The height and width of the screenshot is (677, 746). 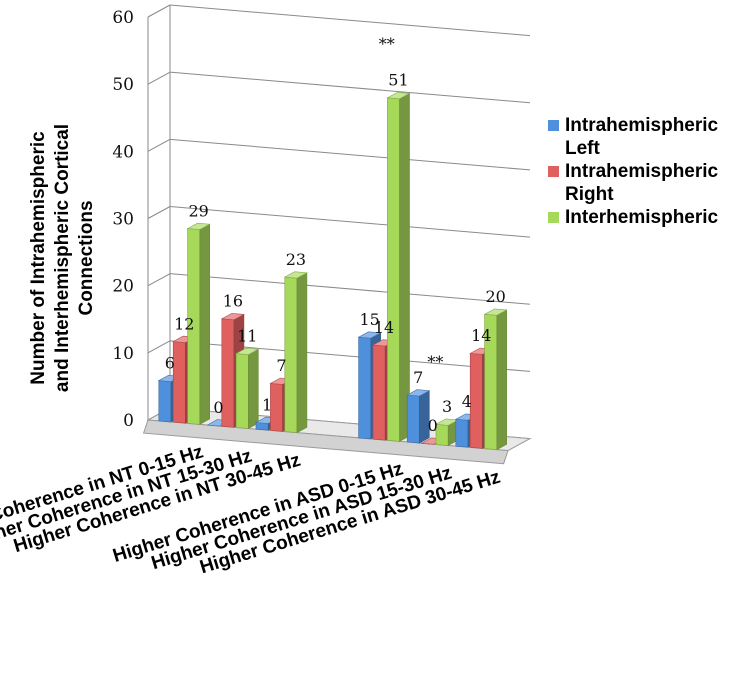 What do you see at coordinates (233, 301) in the screenshot?
I see `data-label: 16` at bounding box center [233, 301].